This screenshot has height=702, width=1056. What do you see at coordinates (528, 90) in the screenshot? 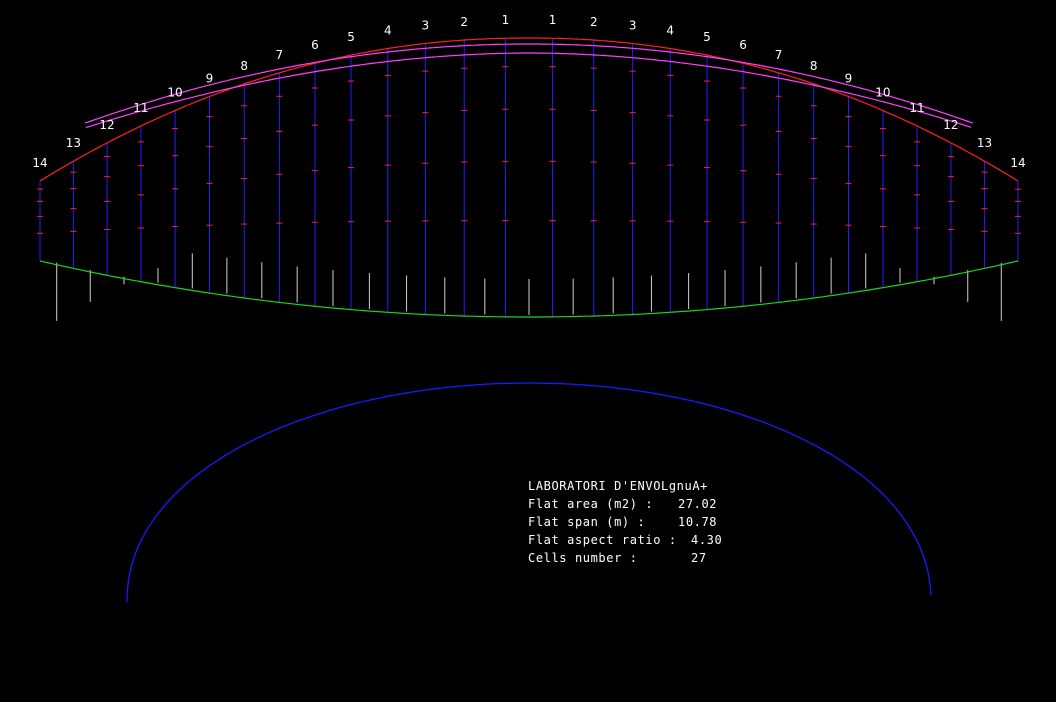
I see `lower-profile-curve` at bounding box center [528, 90].